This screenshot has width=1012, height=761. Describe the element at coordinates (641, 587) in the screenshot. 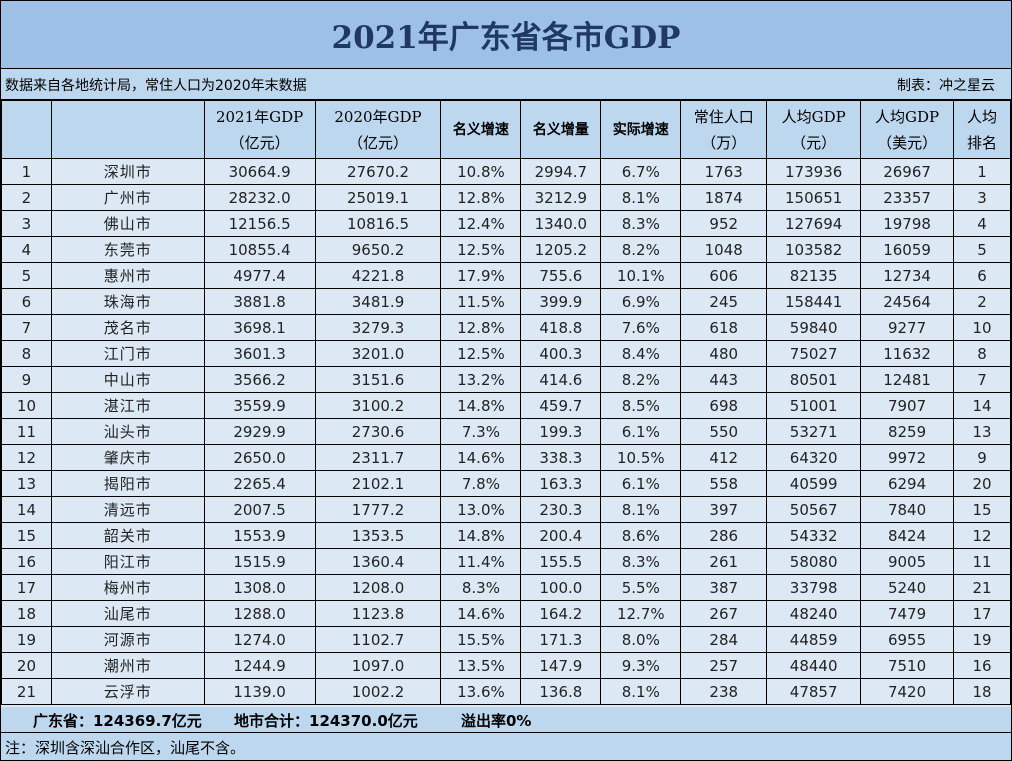

I see `table-cell: 5.5%` at that location.